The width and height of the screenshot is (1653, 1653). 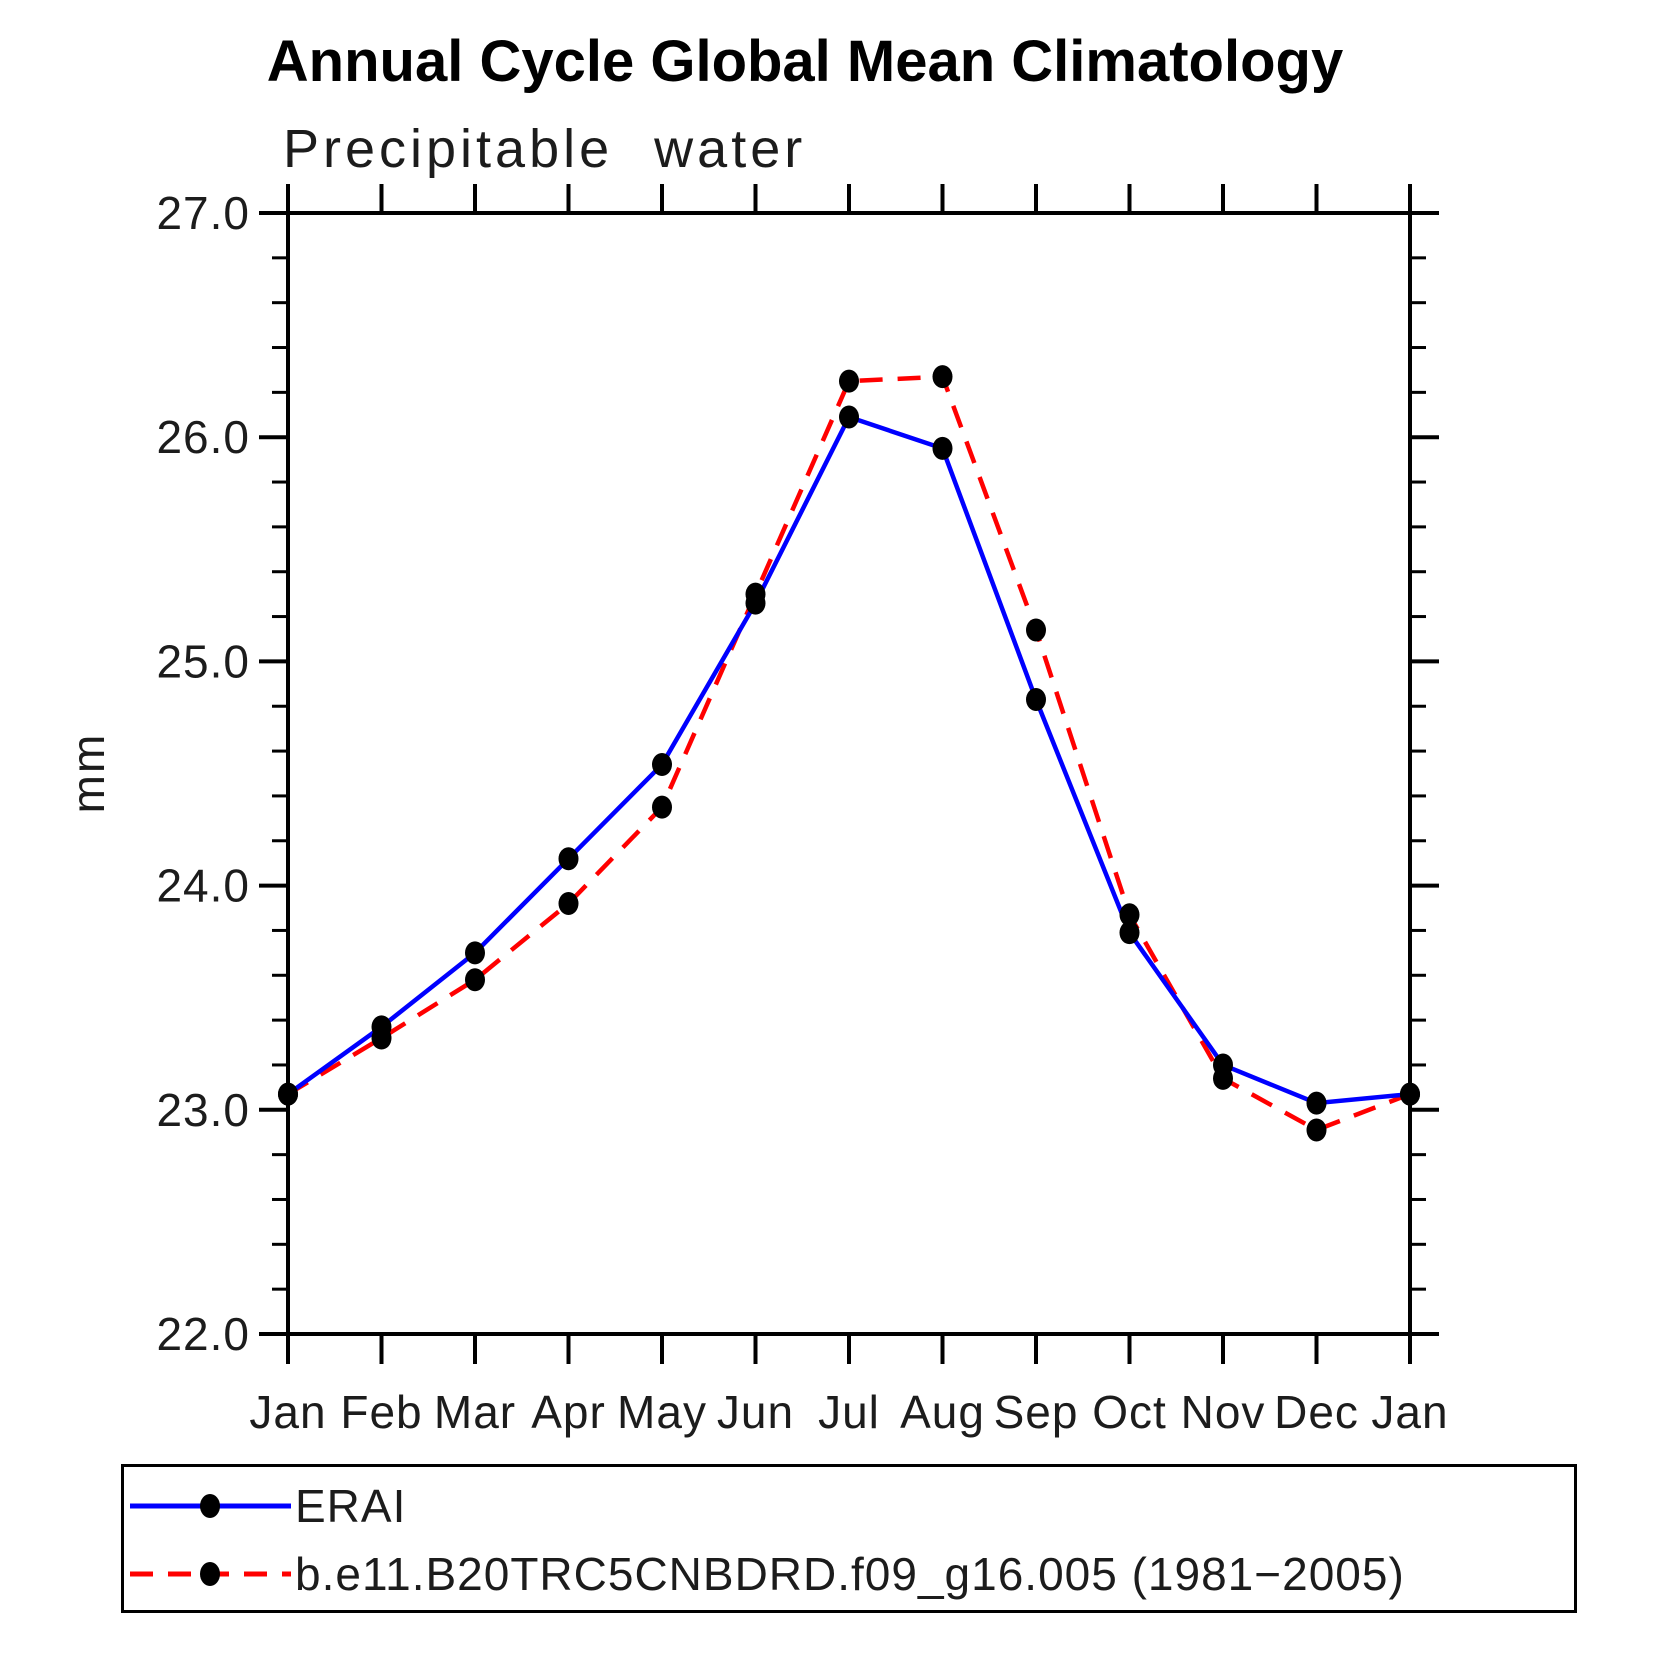 I want to click on y-tick-label: 24.0, so click(x=203, y=886).